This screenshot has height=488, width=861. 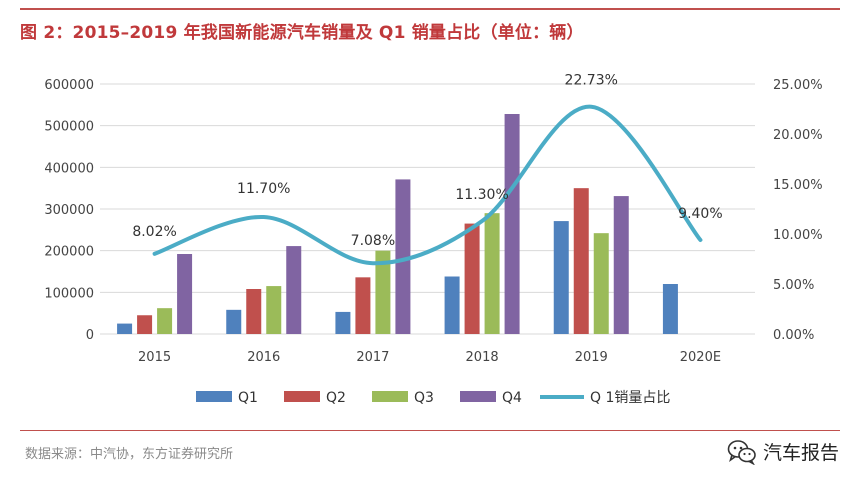 What do you see at coordinates (69, 85) in the screenshot?
I see `y-left-tick-label: 600000` at bounding box center [69, 85].